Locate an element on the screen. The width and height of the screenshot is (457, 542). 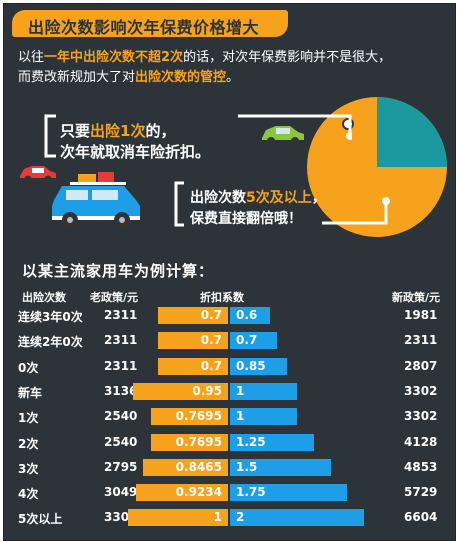
old-price-value: 2795 is located at coordinates (121, 466).